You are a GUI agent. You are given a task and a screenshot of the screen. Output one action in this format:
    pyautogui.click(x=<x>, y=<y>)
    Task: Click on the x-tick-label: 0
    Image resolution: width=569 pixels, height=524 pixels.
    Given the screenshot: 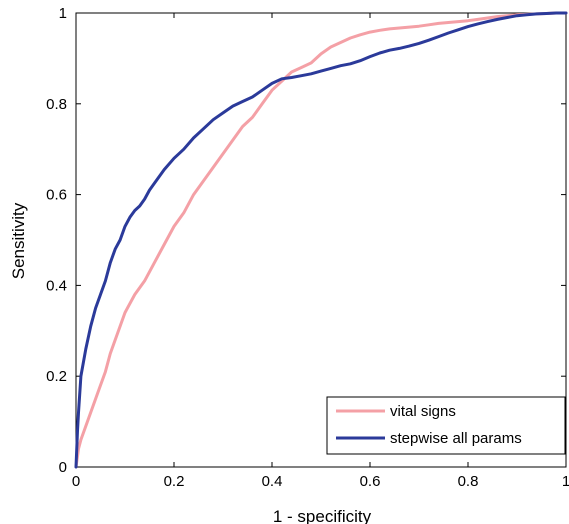 What is the action you would take?
    pyautogui.click(x=76, y=481)
    